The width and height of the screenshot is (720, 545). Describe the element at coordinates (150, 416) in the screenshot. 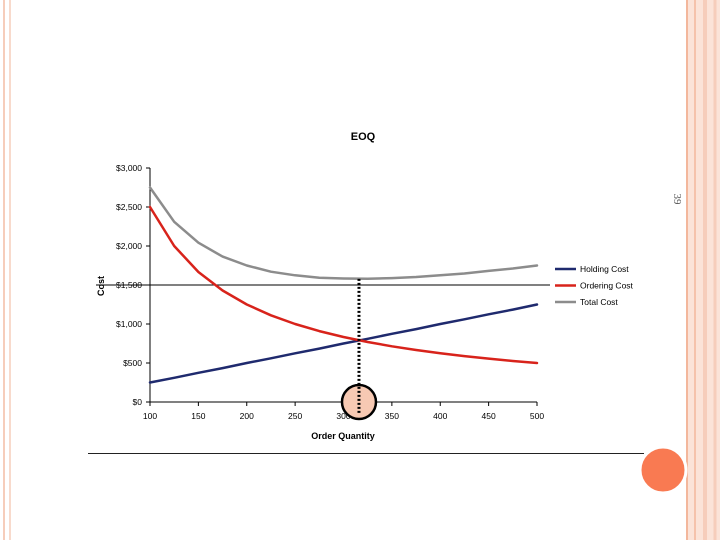

I see `x-tick-label: 100` at that location.